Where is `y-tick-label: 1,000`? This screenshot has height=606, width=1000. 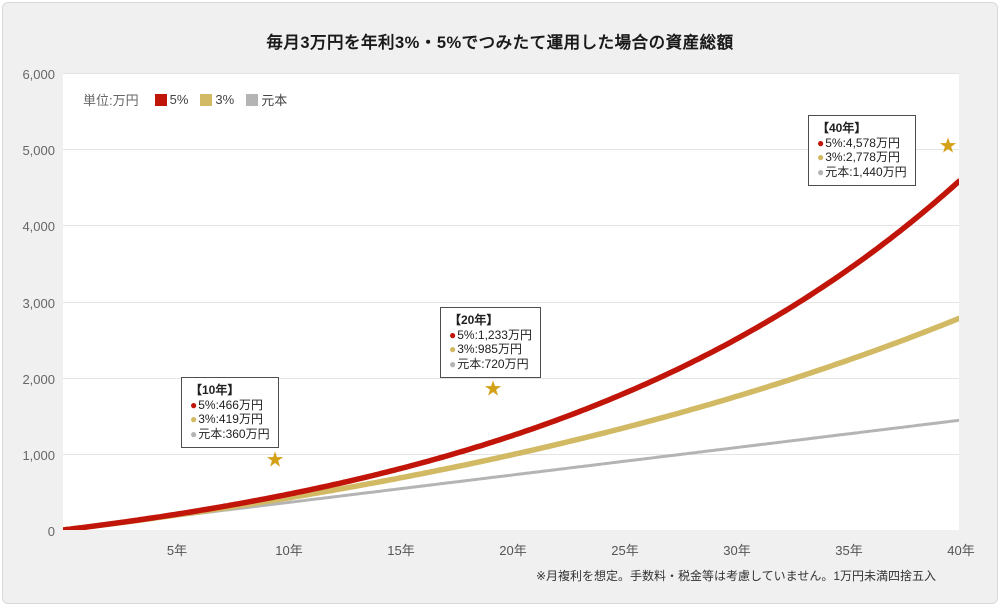
y-tick-label: 1,000 is located at coordinates (38, 455).